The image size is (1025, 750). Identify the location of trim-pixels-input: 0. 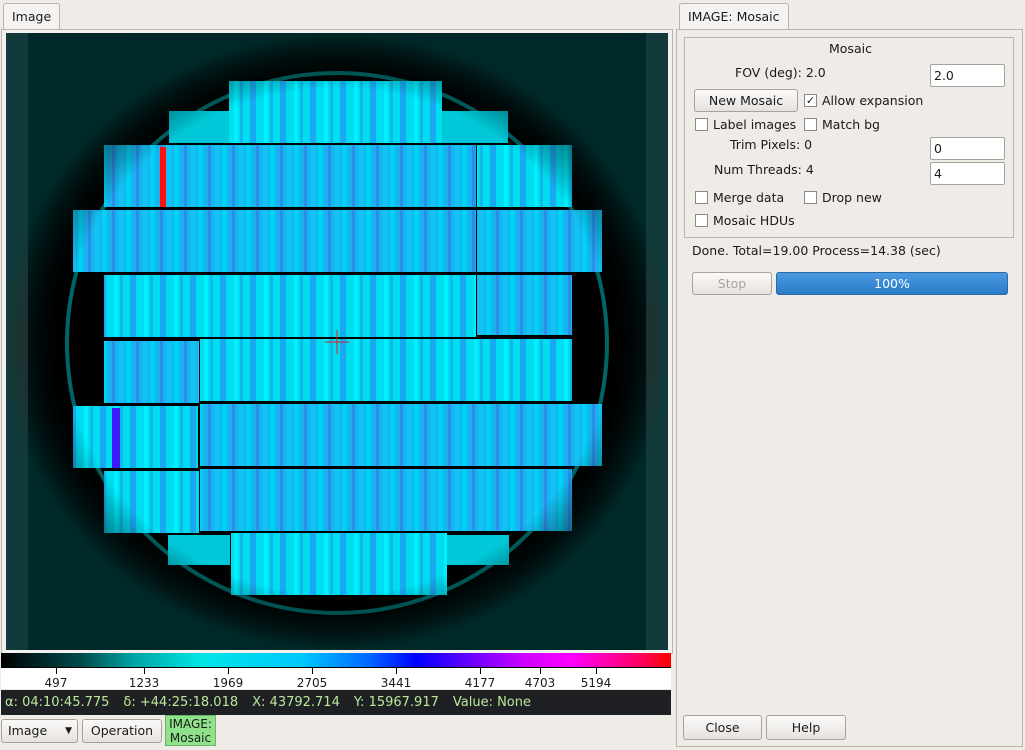
(967, 148).